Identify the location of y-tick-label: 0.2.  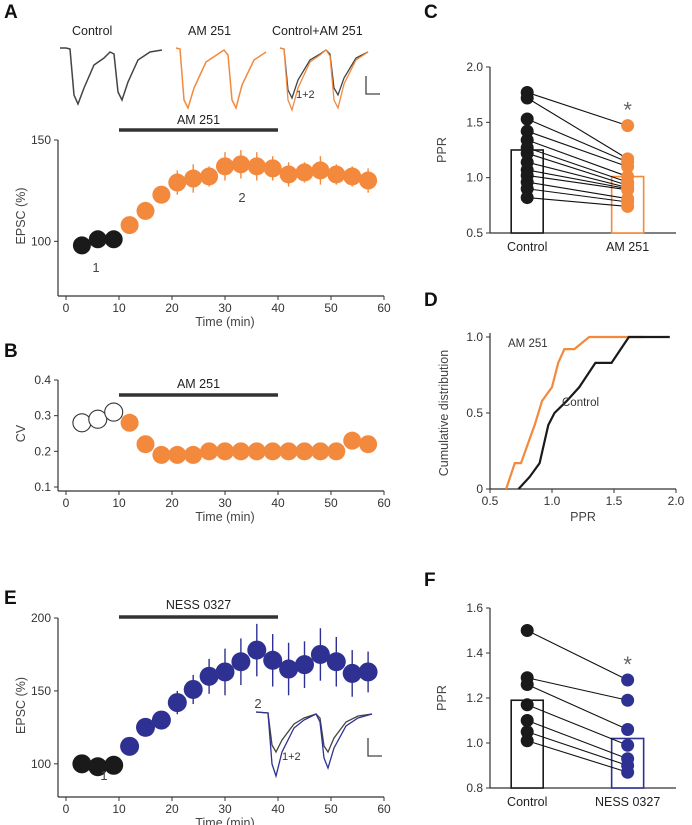
(42, 451).